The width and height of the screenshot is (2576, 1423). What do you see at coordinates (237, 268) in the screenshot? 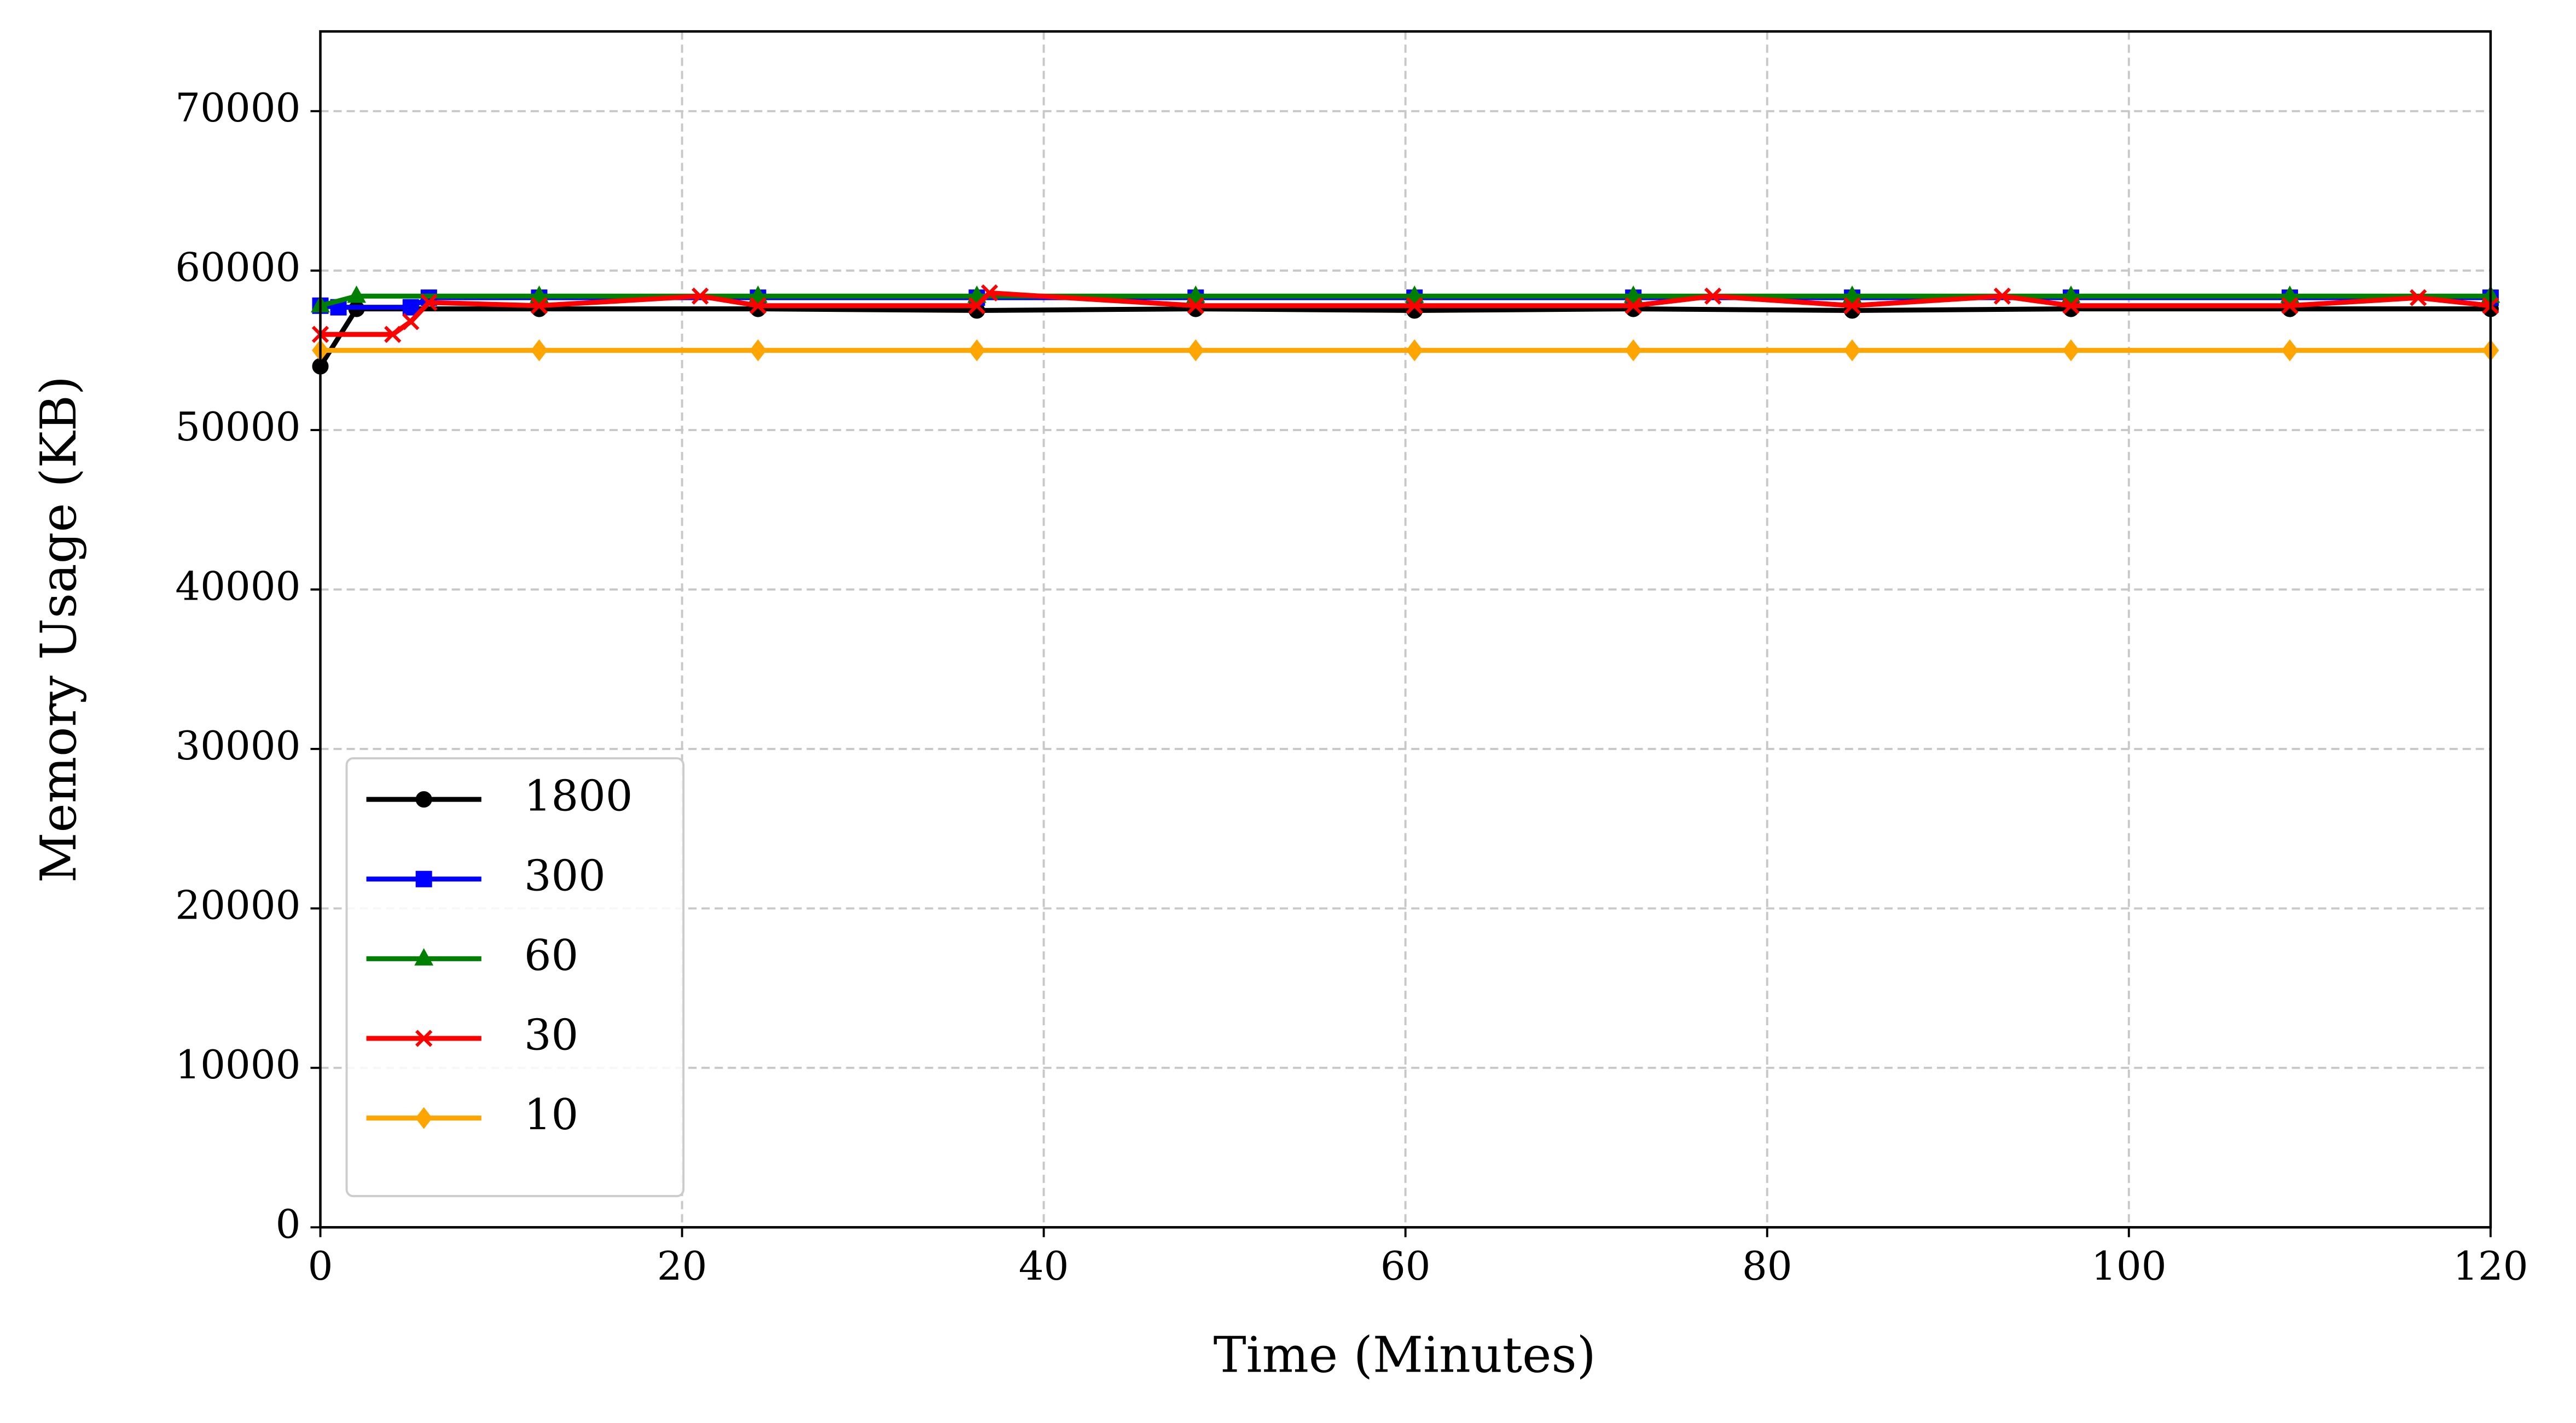
I see `y-tick-label: 60000` at bounding box center [237, 268].